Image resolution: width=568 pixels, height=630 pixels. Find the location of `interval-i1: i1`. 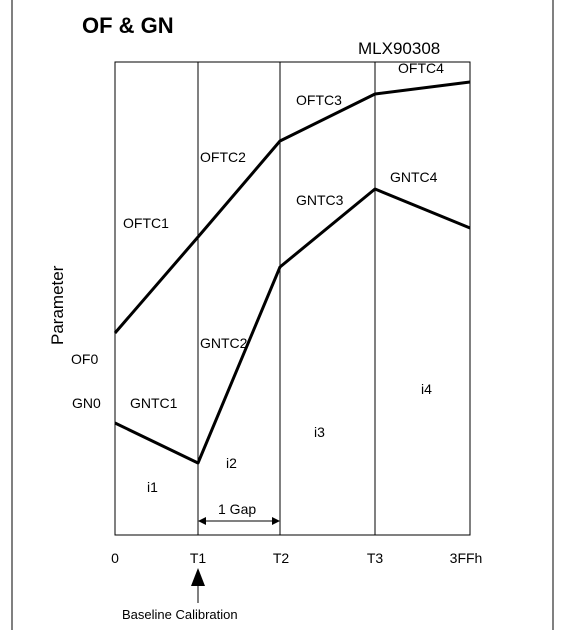

interval-i1: i1 is located at coordinates (152, 487).